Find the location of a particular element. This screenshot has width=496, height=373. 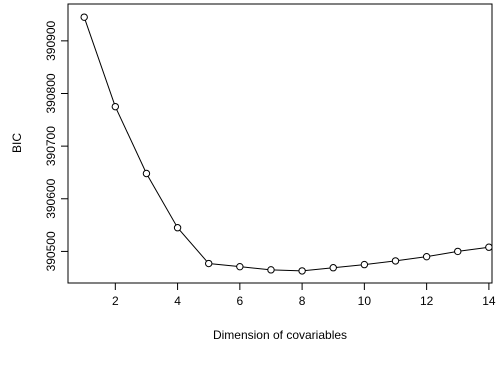

y-axis: 390500 390600 390700 390800 390900 is located at coordinates (56, 146).